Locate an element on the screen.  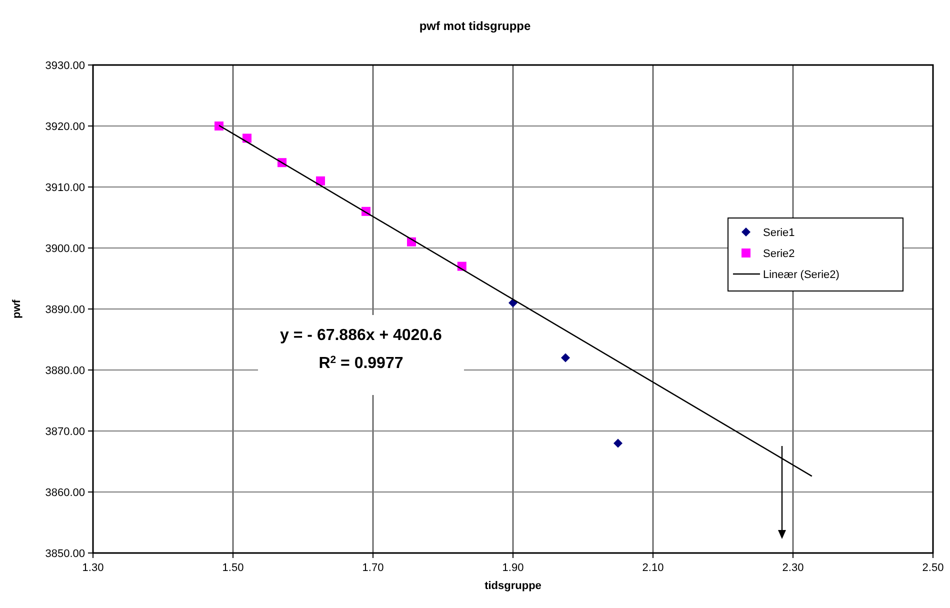
annotation: y = - 67.886x + 4020.6 is located at coordinates (361, 335).